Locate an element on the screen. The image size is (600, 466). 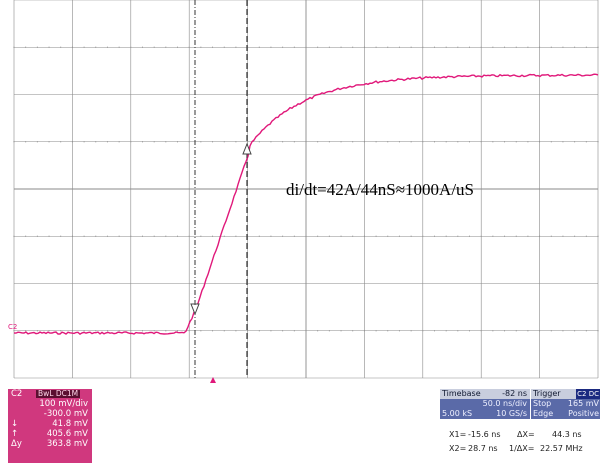
channel-mode-badge: BwL DC1M is located at coordinates (58, 393).